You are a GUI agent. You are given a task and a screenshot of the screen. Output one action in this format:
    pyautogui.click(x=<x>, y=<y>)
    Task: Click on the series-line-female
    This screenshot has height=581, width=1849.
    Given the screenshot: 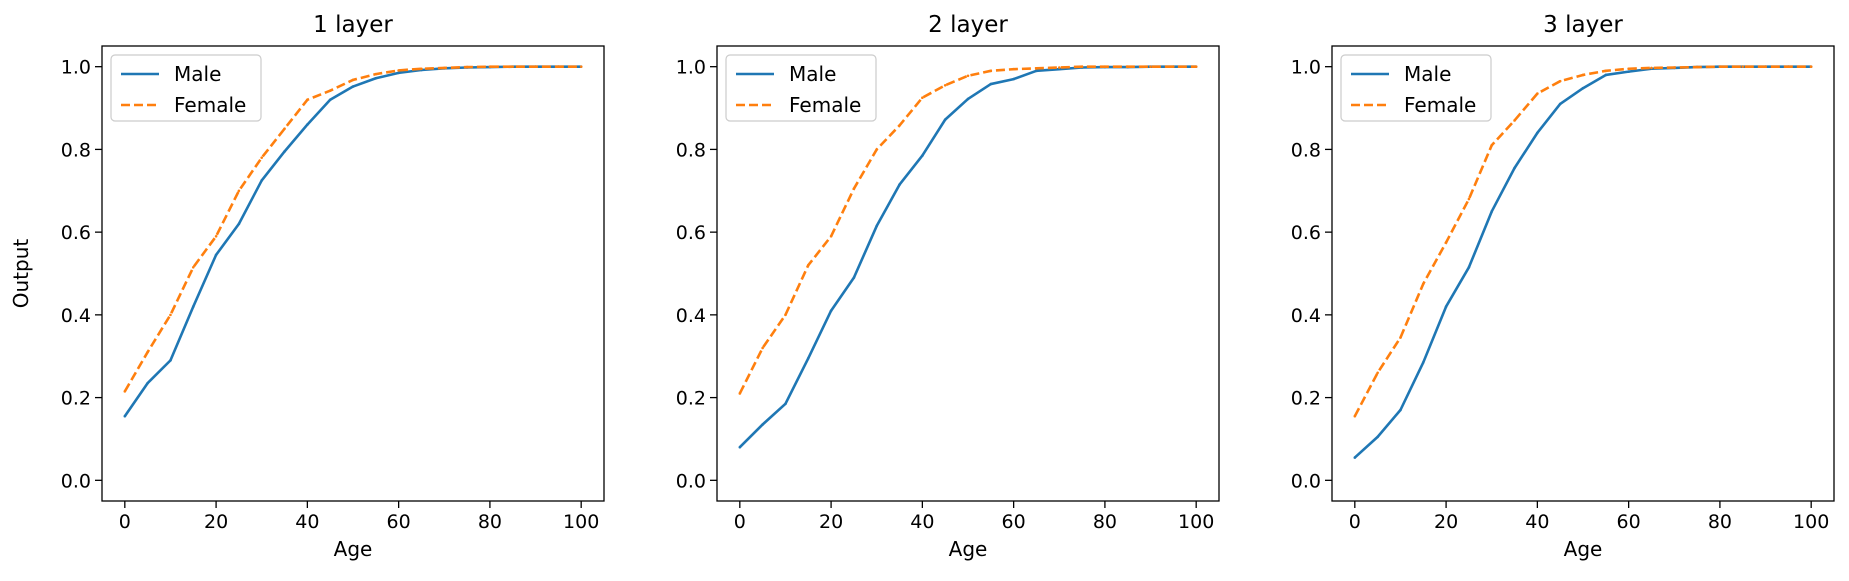 What is the action you would take?
    pyautogui.click(x=967, y=230)
    